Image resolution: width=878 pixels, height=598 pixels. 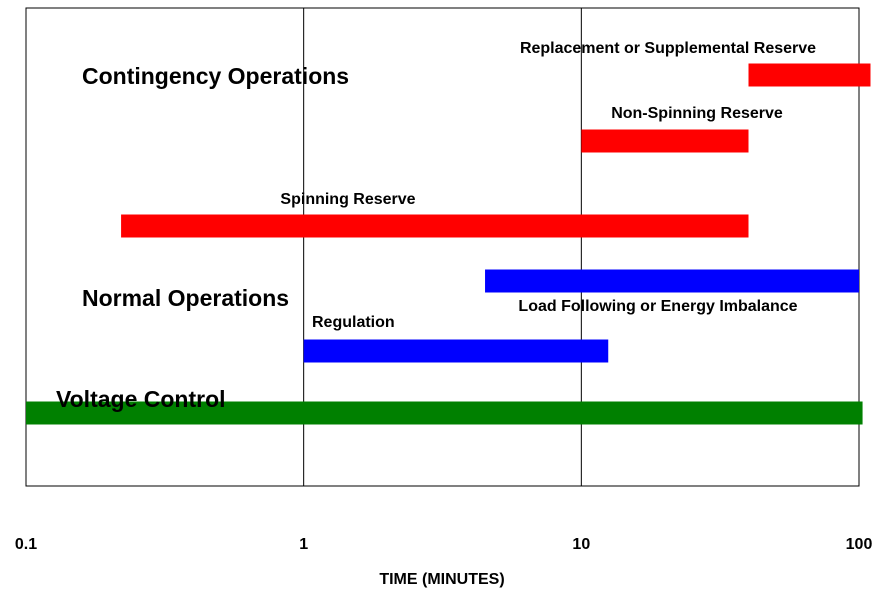 I want to click on annotation: Contingency Operations, so click(x=215, y=76).